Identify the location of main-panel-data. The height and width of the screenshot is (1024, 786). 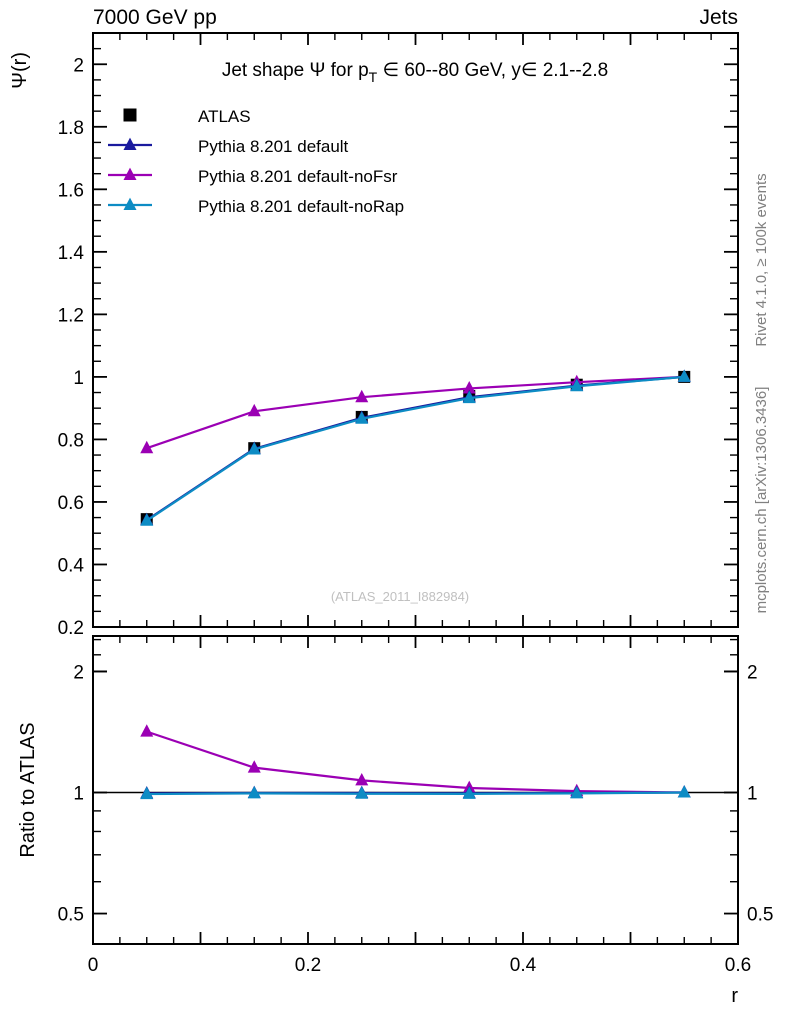
(415, 447).